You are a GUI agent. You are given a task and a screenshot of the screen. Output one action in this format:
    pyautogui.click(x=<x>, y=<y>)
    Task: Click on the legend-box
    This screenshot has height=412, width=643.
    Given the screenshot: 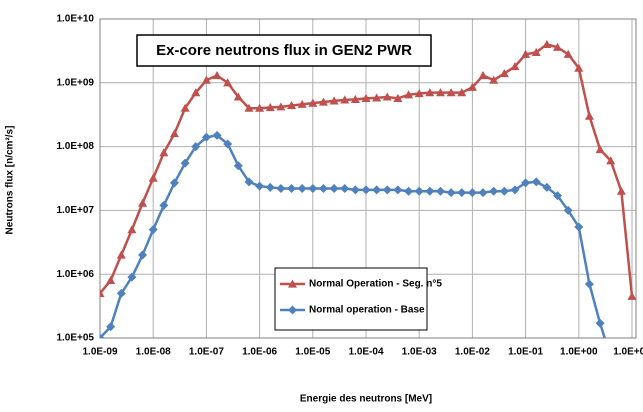 What is the action you would take?
    pyautogui.click(x=351, y=299)
    